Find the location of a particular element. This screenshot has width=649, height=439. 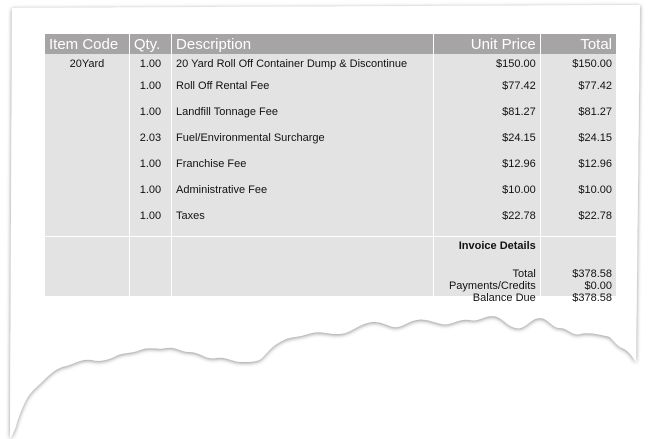

header-unit-price: Unit Price is located at coordinates (487, 44).